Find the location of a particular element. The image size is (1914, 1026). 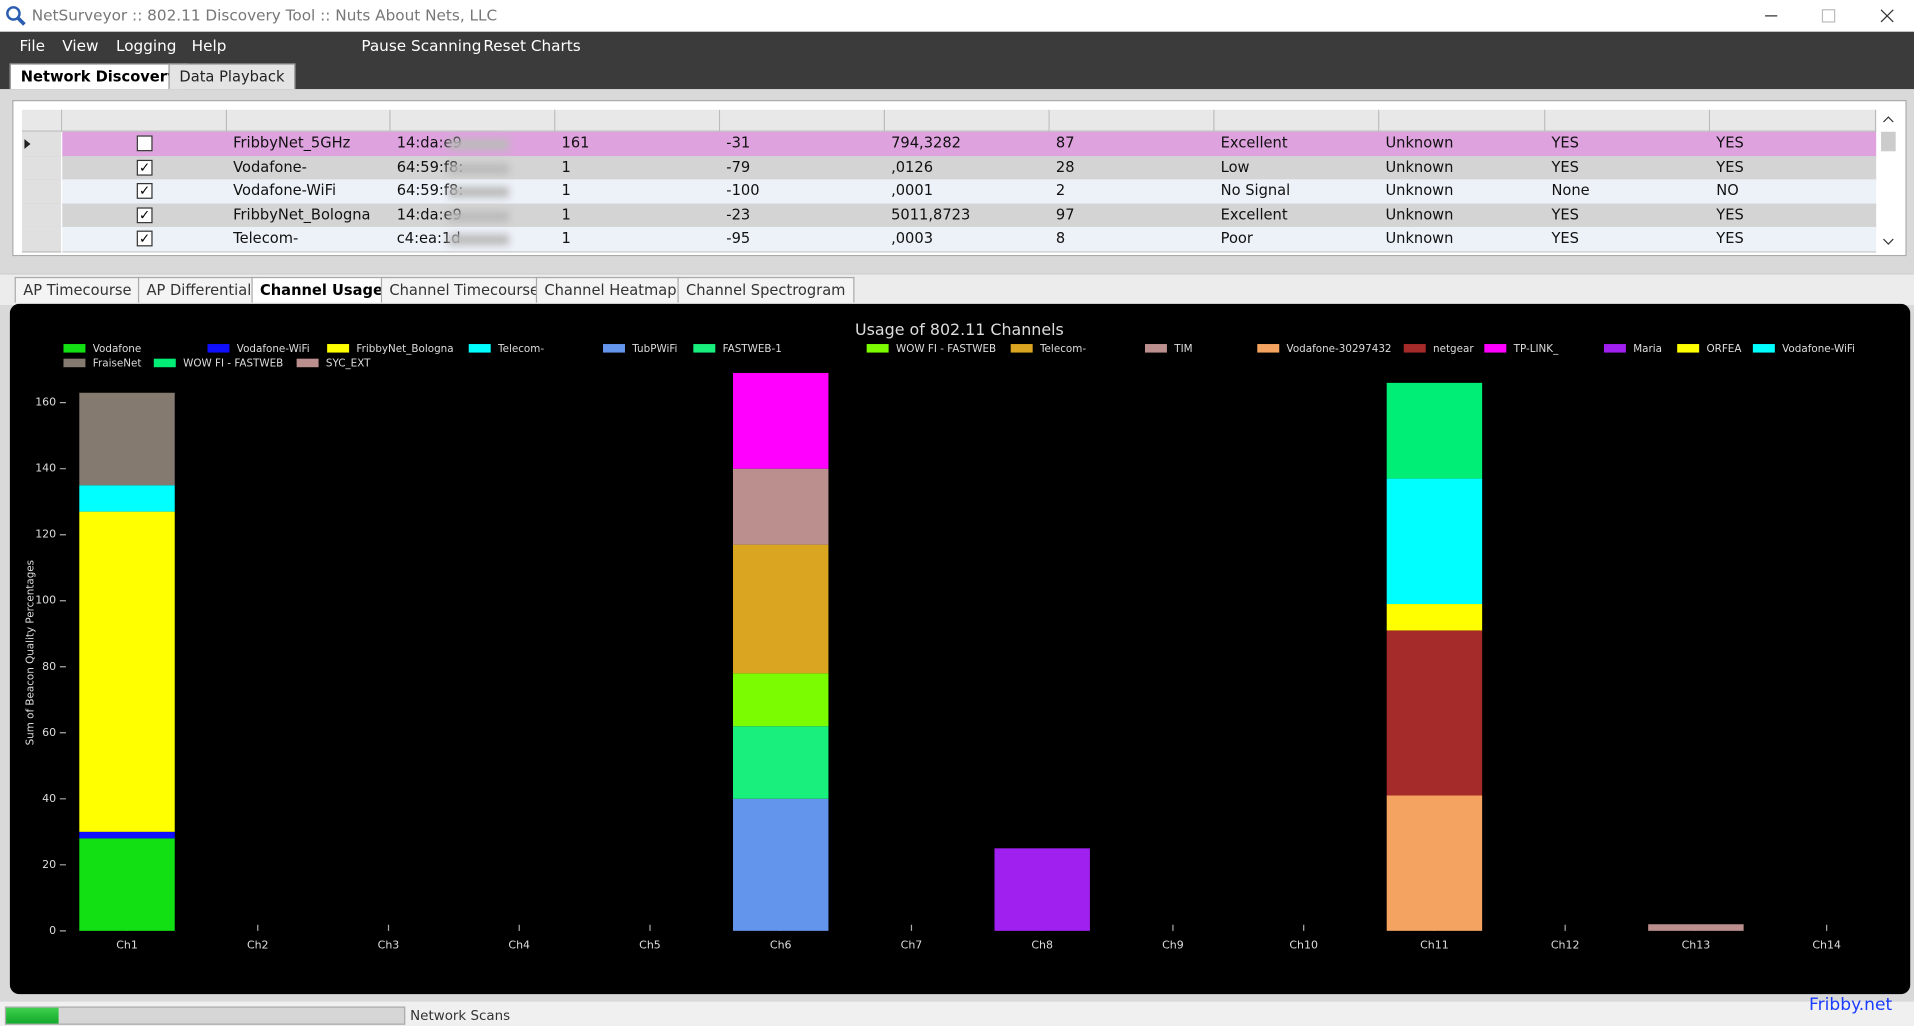

table-cell: 8 is located at coordinates (1060, 238).